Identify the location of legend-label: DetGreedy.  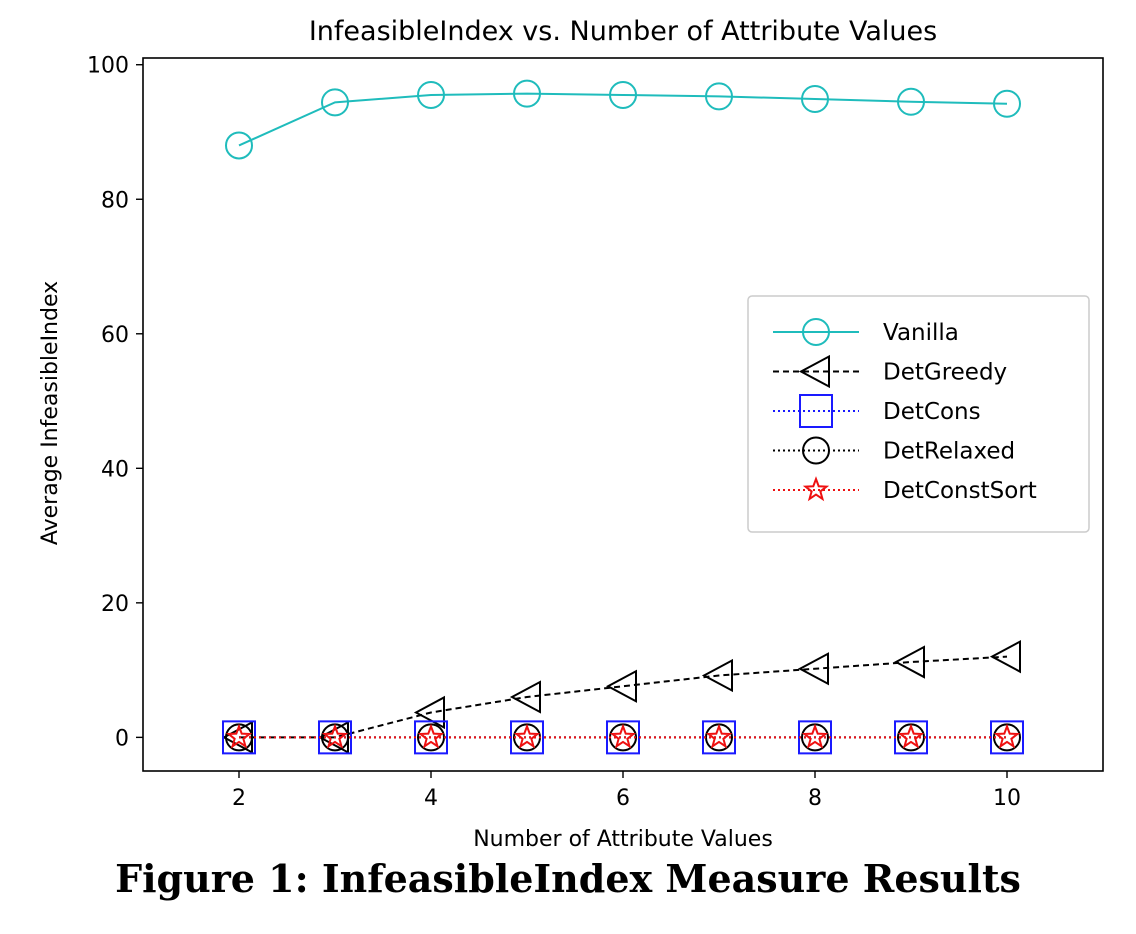
(945, 373).